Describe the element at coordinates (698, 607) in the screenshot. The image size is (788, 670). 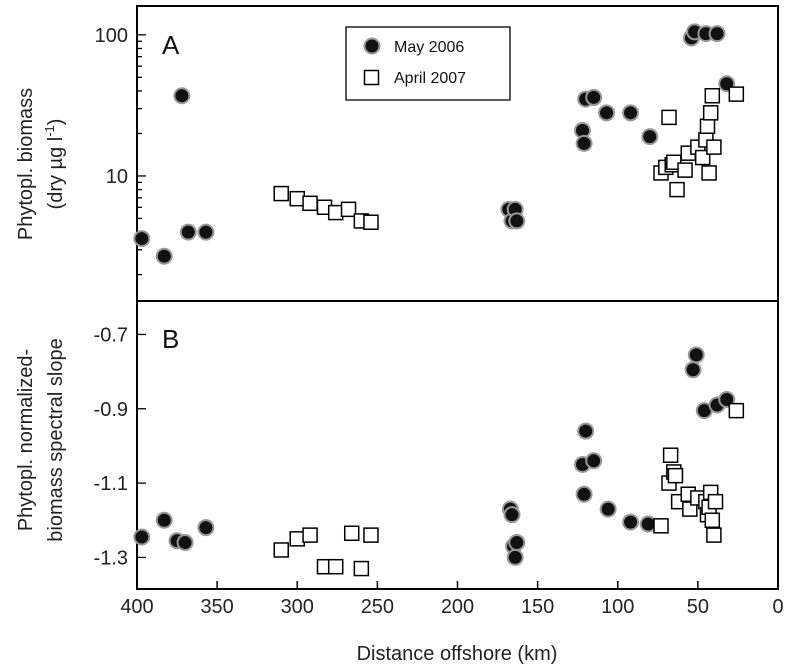
I see `x-tick-label: 50` at that location.